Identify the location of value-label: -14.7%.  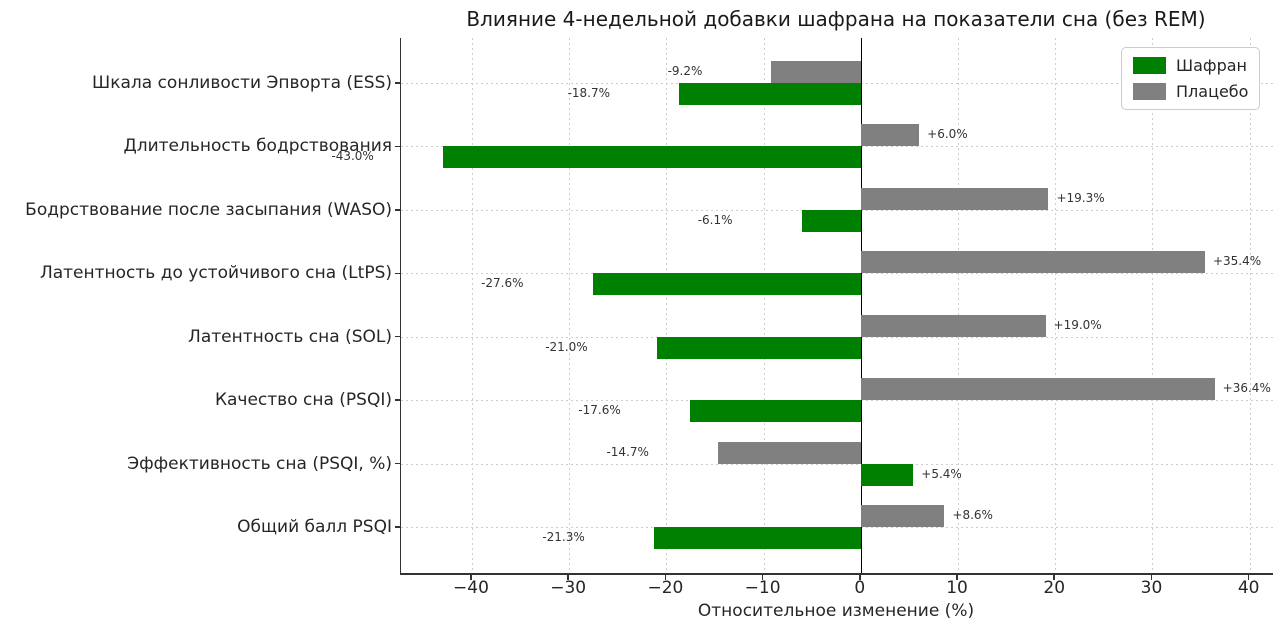
(627, 451).